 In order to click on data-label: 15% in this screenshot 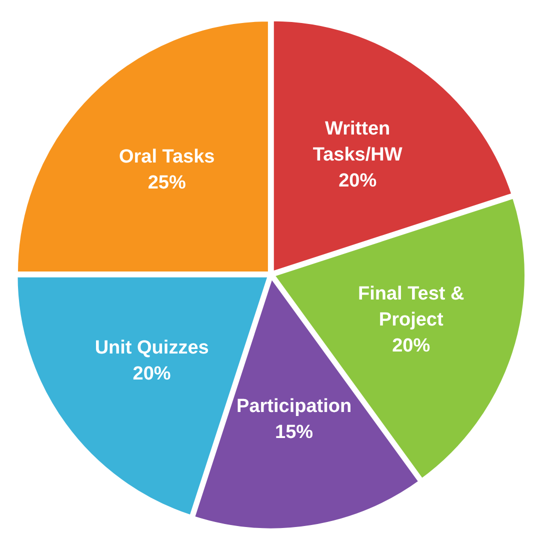, I will do `click(294, 433)`.